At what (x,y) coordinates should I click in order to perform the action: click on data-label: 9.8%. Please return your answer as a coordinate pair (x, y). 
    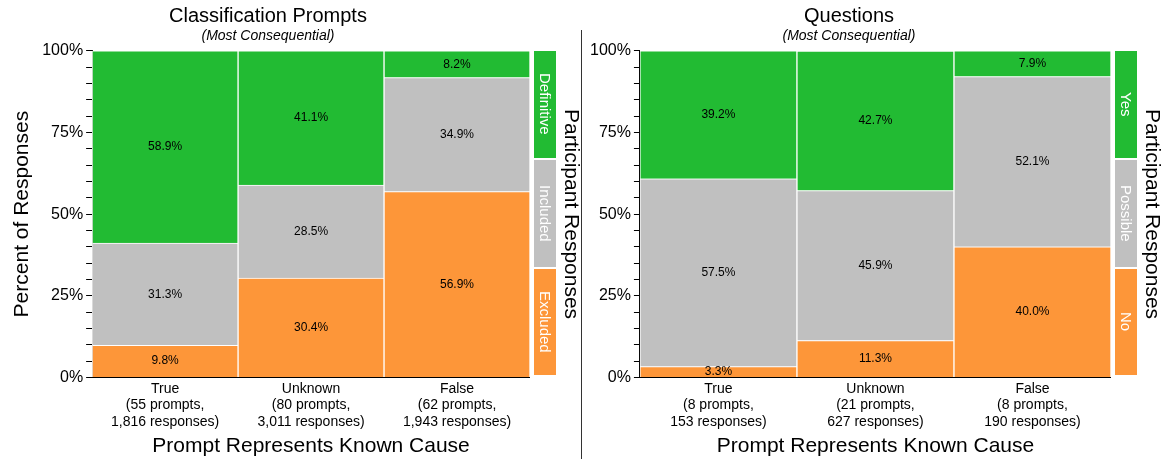
    Looking at the image, I should click on (165, 360).